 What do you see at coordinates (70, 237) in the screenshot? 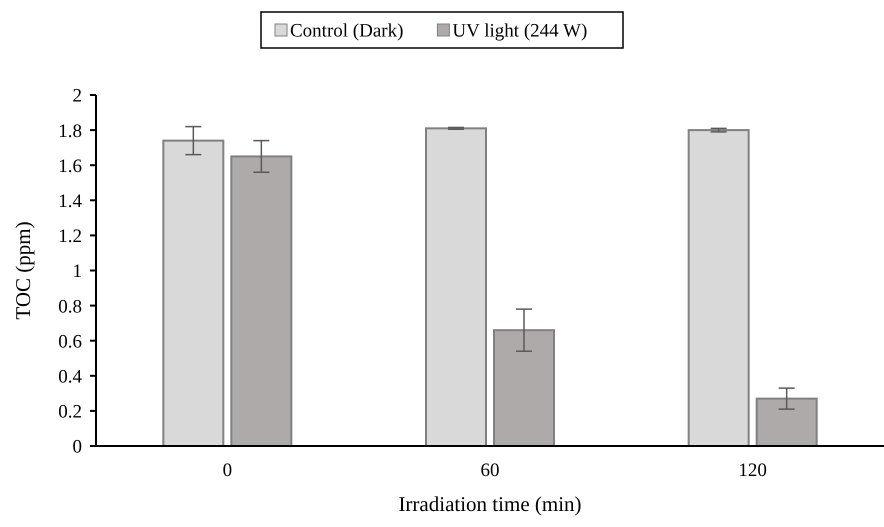
I see `y-tick-label: 1.2` at bounding box center [70, 237].